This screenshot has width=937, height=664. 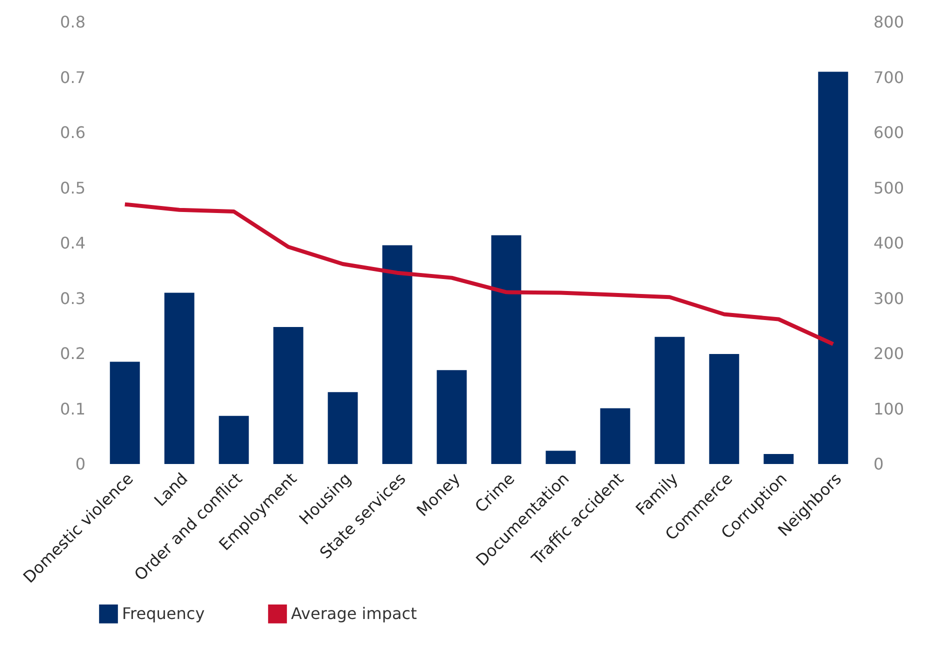 What do you see at coordinates (73, 353) in the screenshot?
I see `y-tick-label: 0.2` at bounding box center [73, 353].